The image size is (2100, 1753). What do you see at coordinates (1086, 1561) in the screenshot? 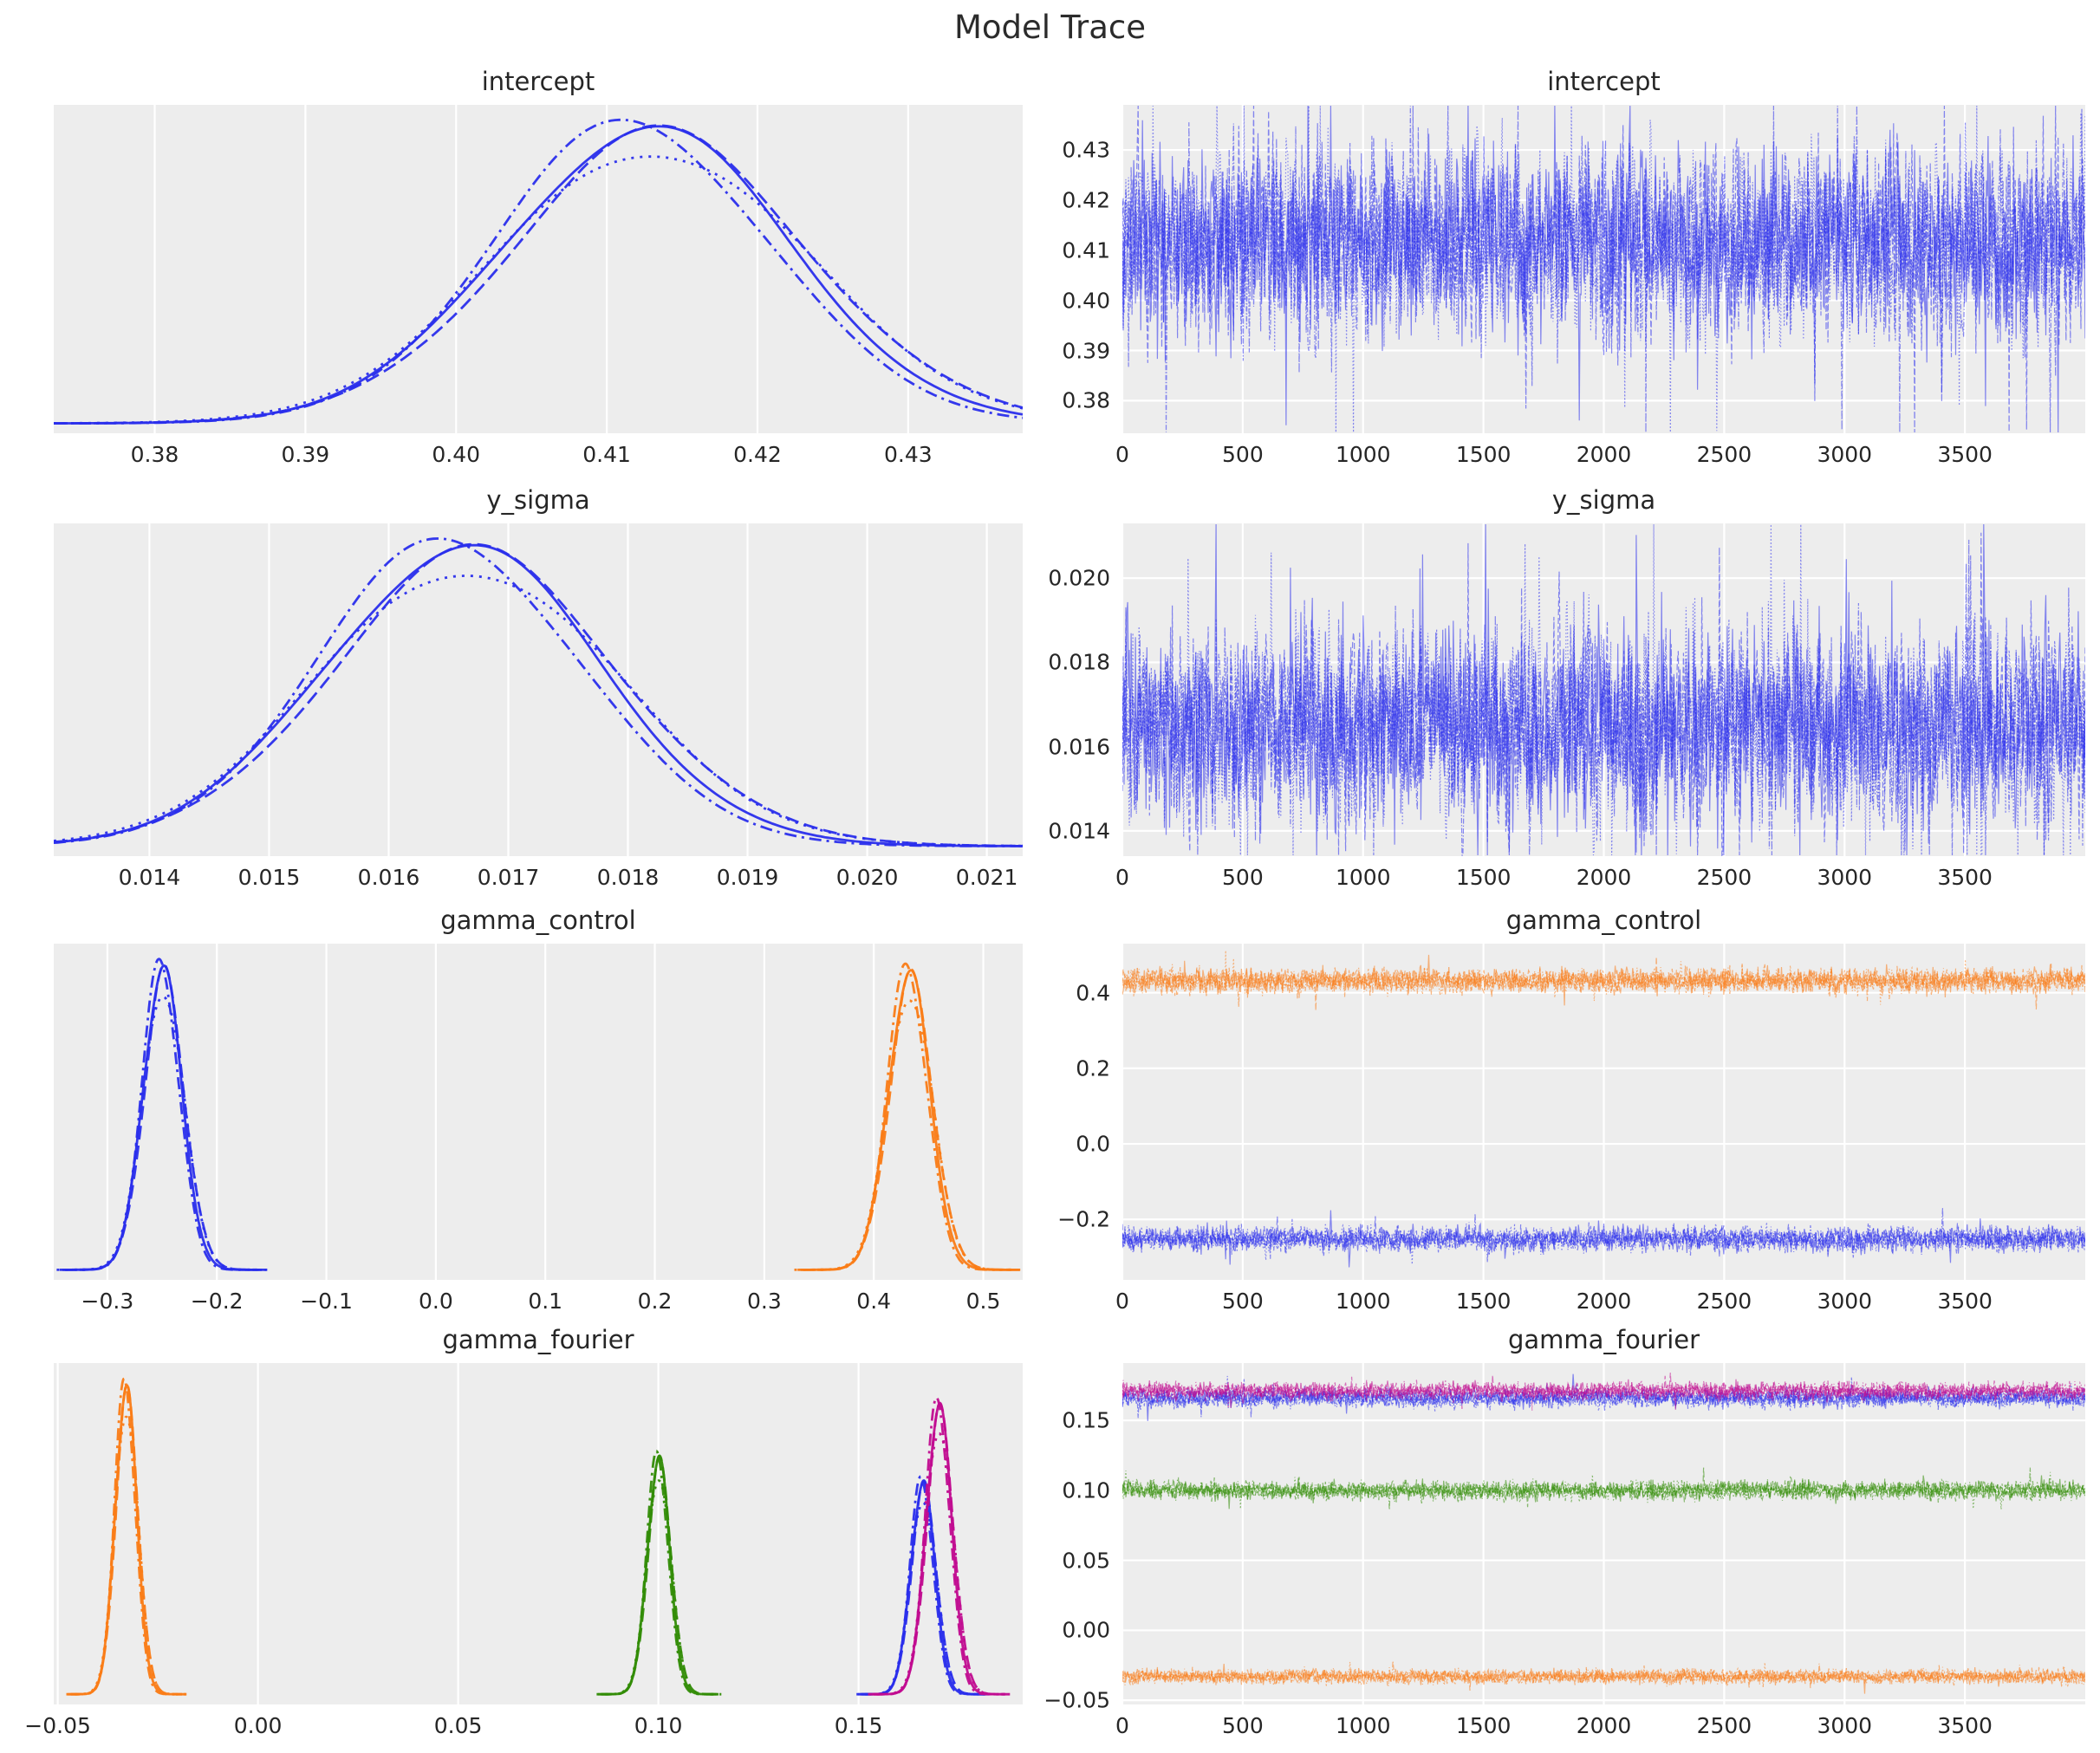
I see `y-tick-label: 0.05` at bounding box center [1086, 1561].